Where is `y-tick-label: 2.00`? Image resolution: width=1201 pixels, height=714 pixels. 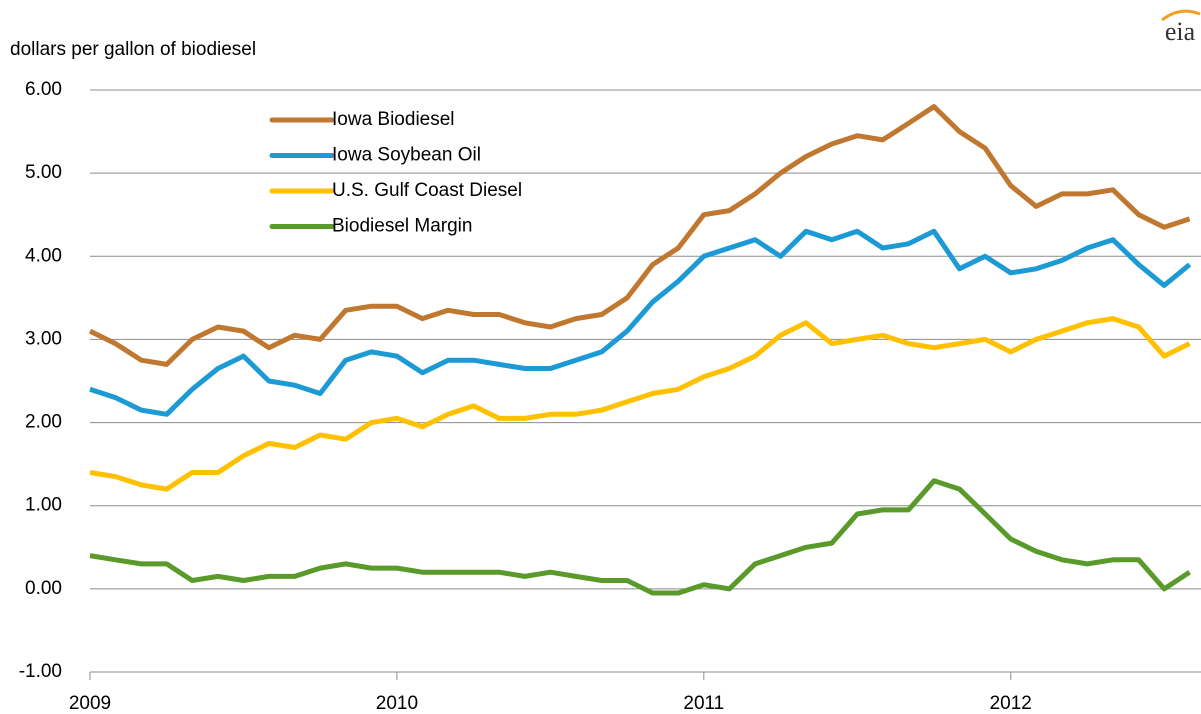 y-tick-label: 2.00 is located at coordinates (43, 422).